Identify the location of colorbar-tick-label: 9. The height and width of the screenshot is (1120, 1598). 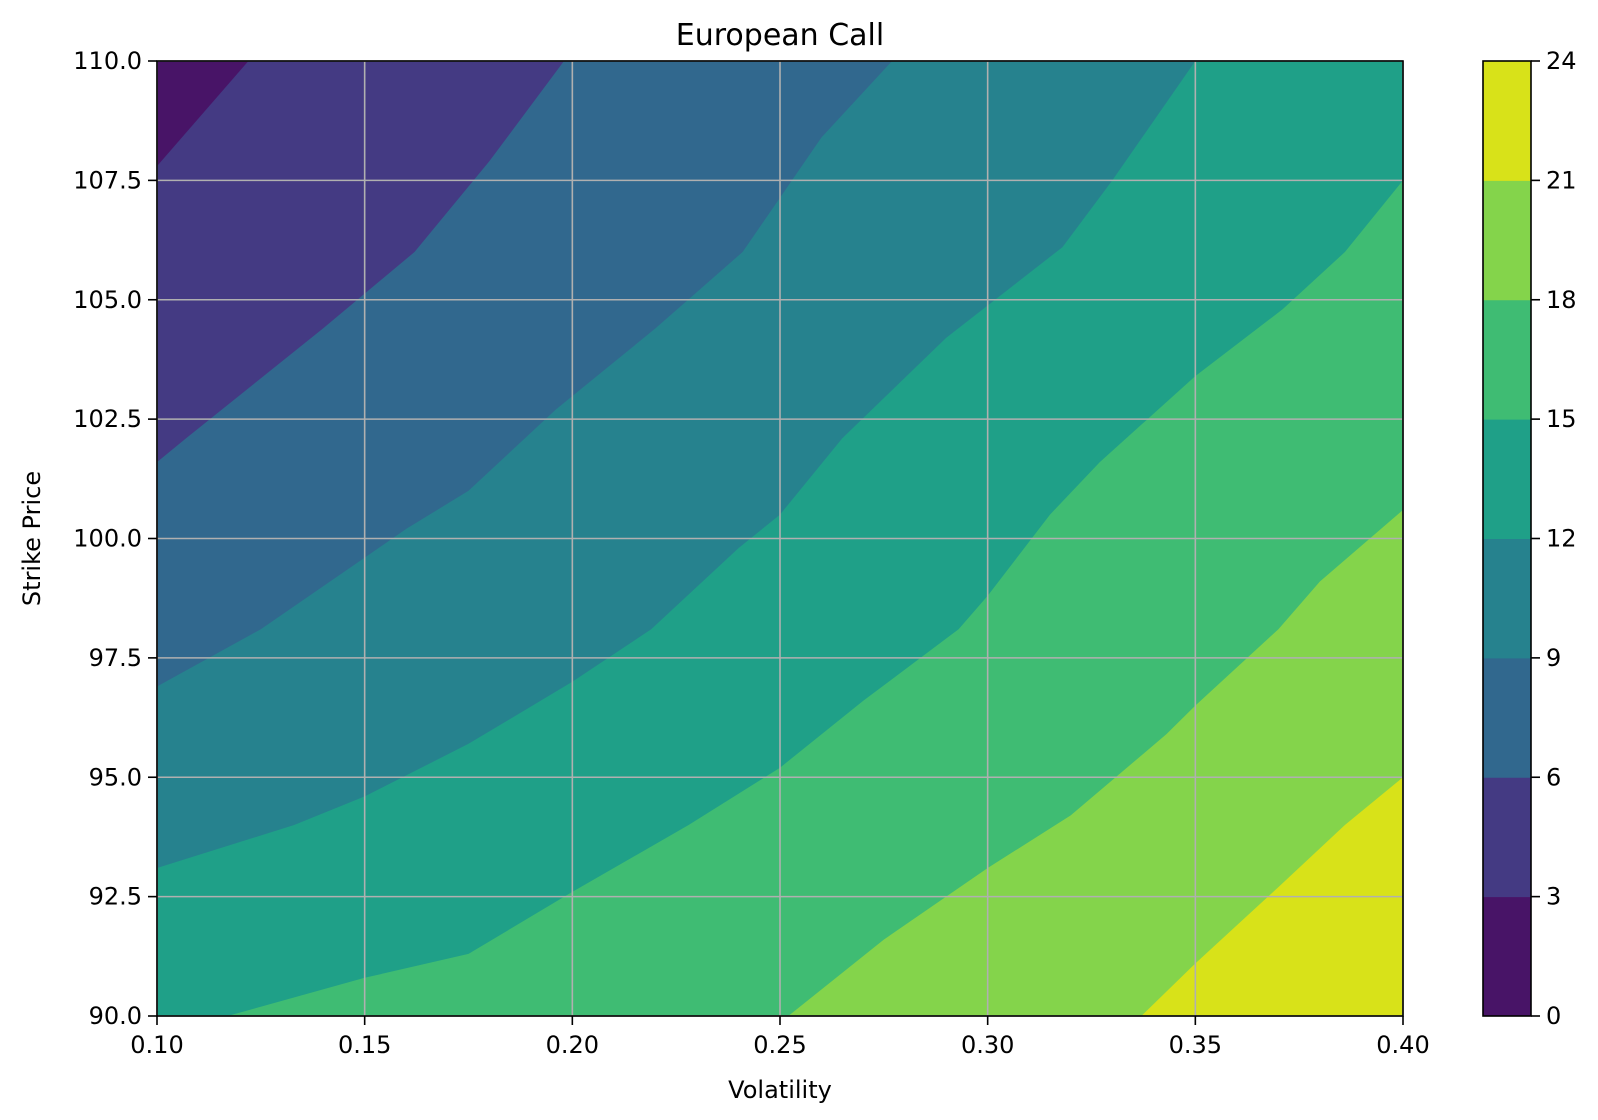
(1553, 658).